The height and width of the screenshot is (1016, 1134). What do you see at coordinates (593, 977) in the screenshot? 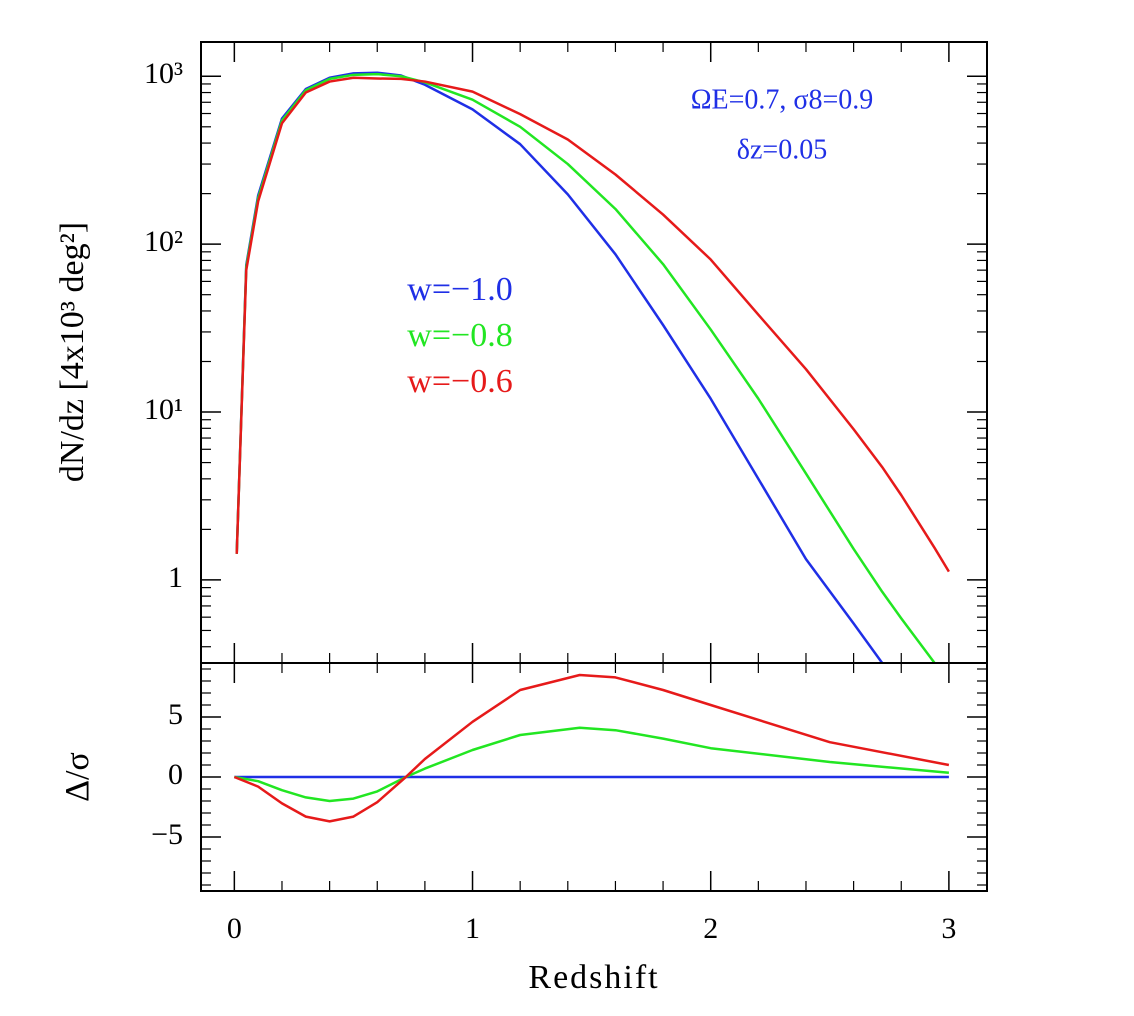
I see `x-axis-label: Redshift` at bounding box center [593, 977].